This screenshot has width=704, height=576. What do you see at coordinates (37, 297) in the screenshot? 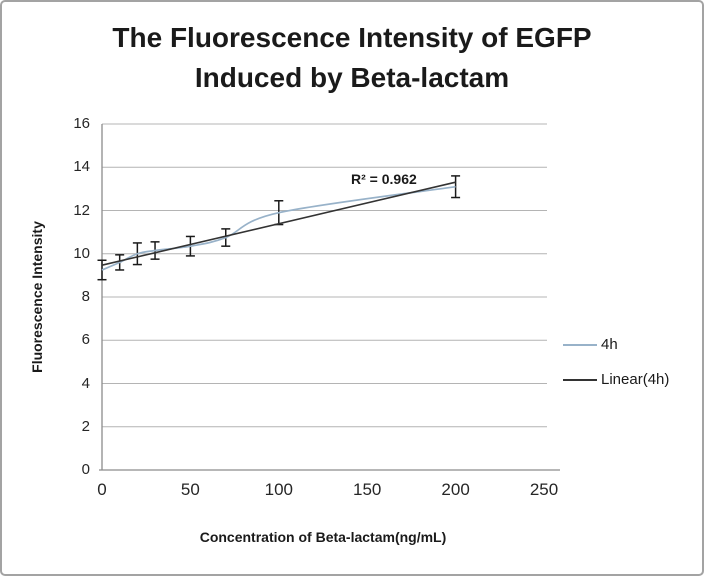
I see `y-axis-title: Fluorescence Intensity` at bounding box center [37, 297].